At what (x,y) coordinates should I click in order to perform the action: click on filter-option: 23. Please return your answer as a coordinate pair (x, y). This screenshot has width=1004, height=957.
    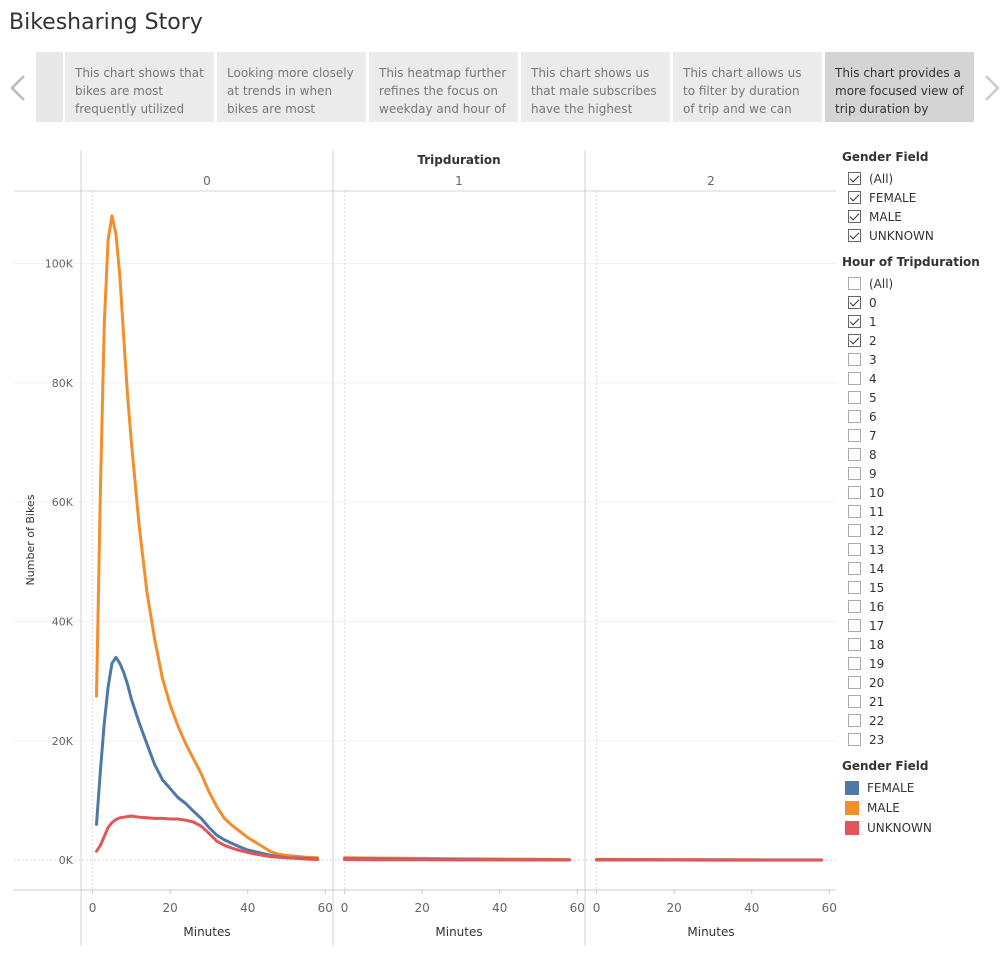
    Looking at the image, I should click on (922, 739).